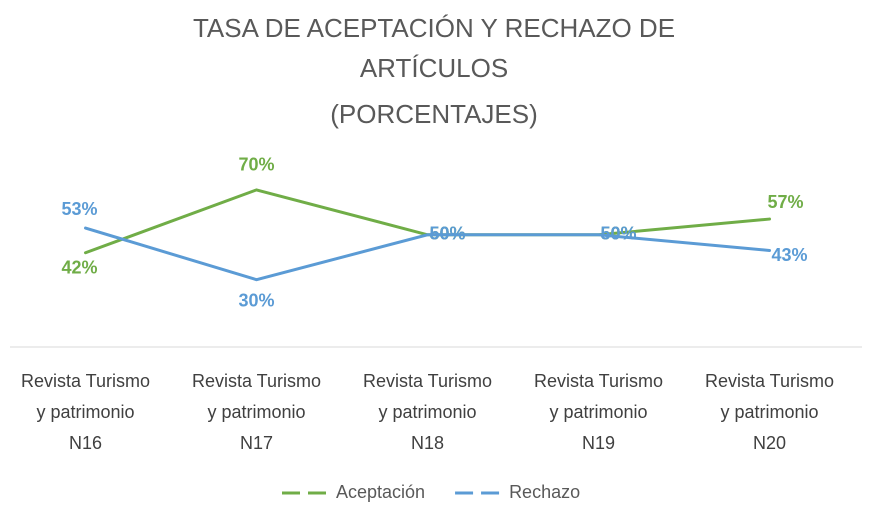 The height and width of the screenshot is (521, 869). What do you see at coordinates (789, 255) in the screenshot?
I see `data-label: 43%` at bounding box center [789, 255].